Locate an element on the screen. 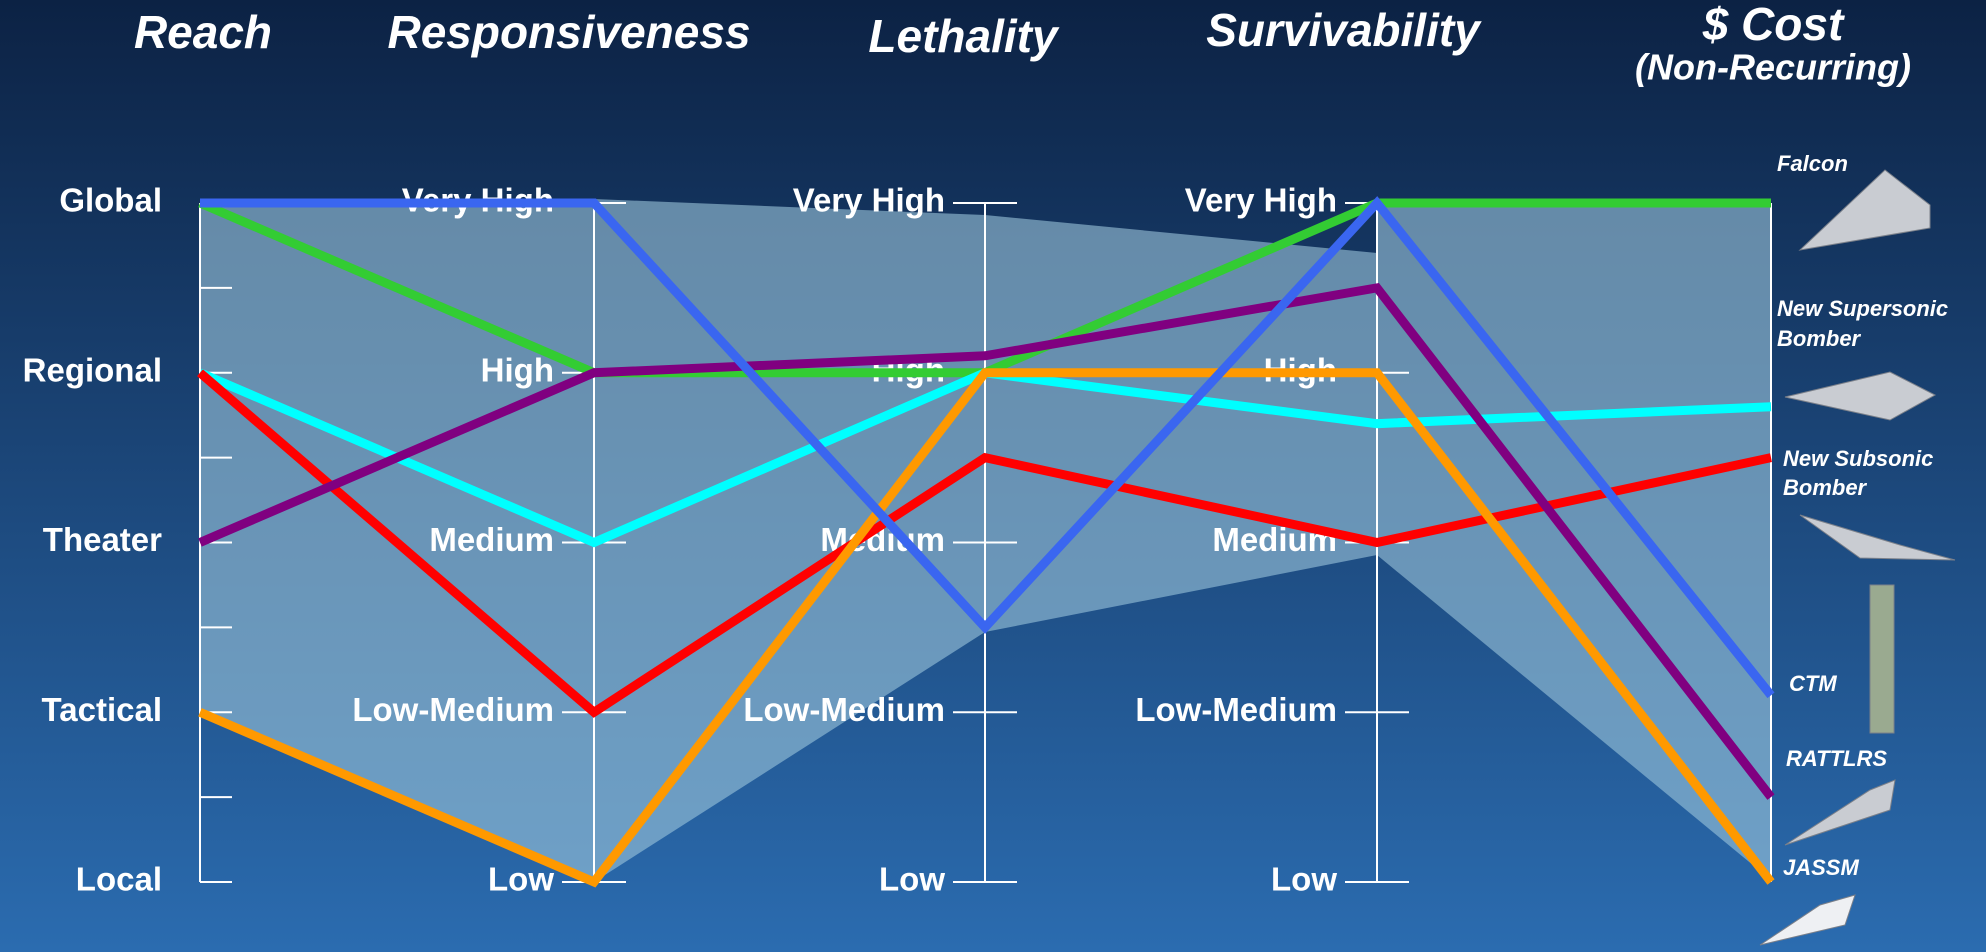 This screenshot has height=952, width=1986. item-label: CTM is located at coordinates (1813, 683).